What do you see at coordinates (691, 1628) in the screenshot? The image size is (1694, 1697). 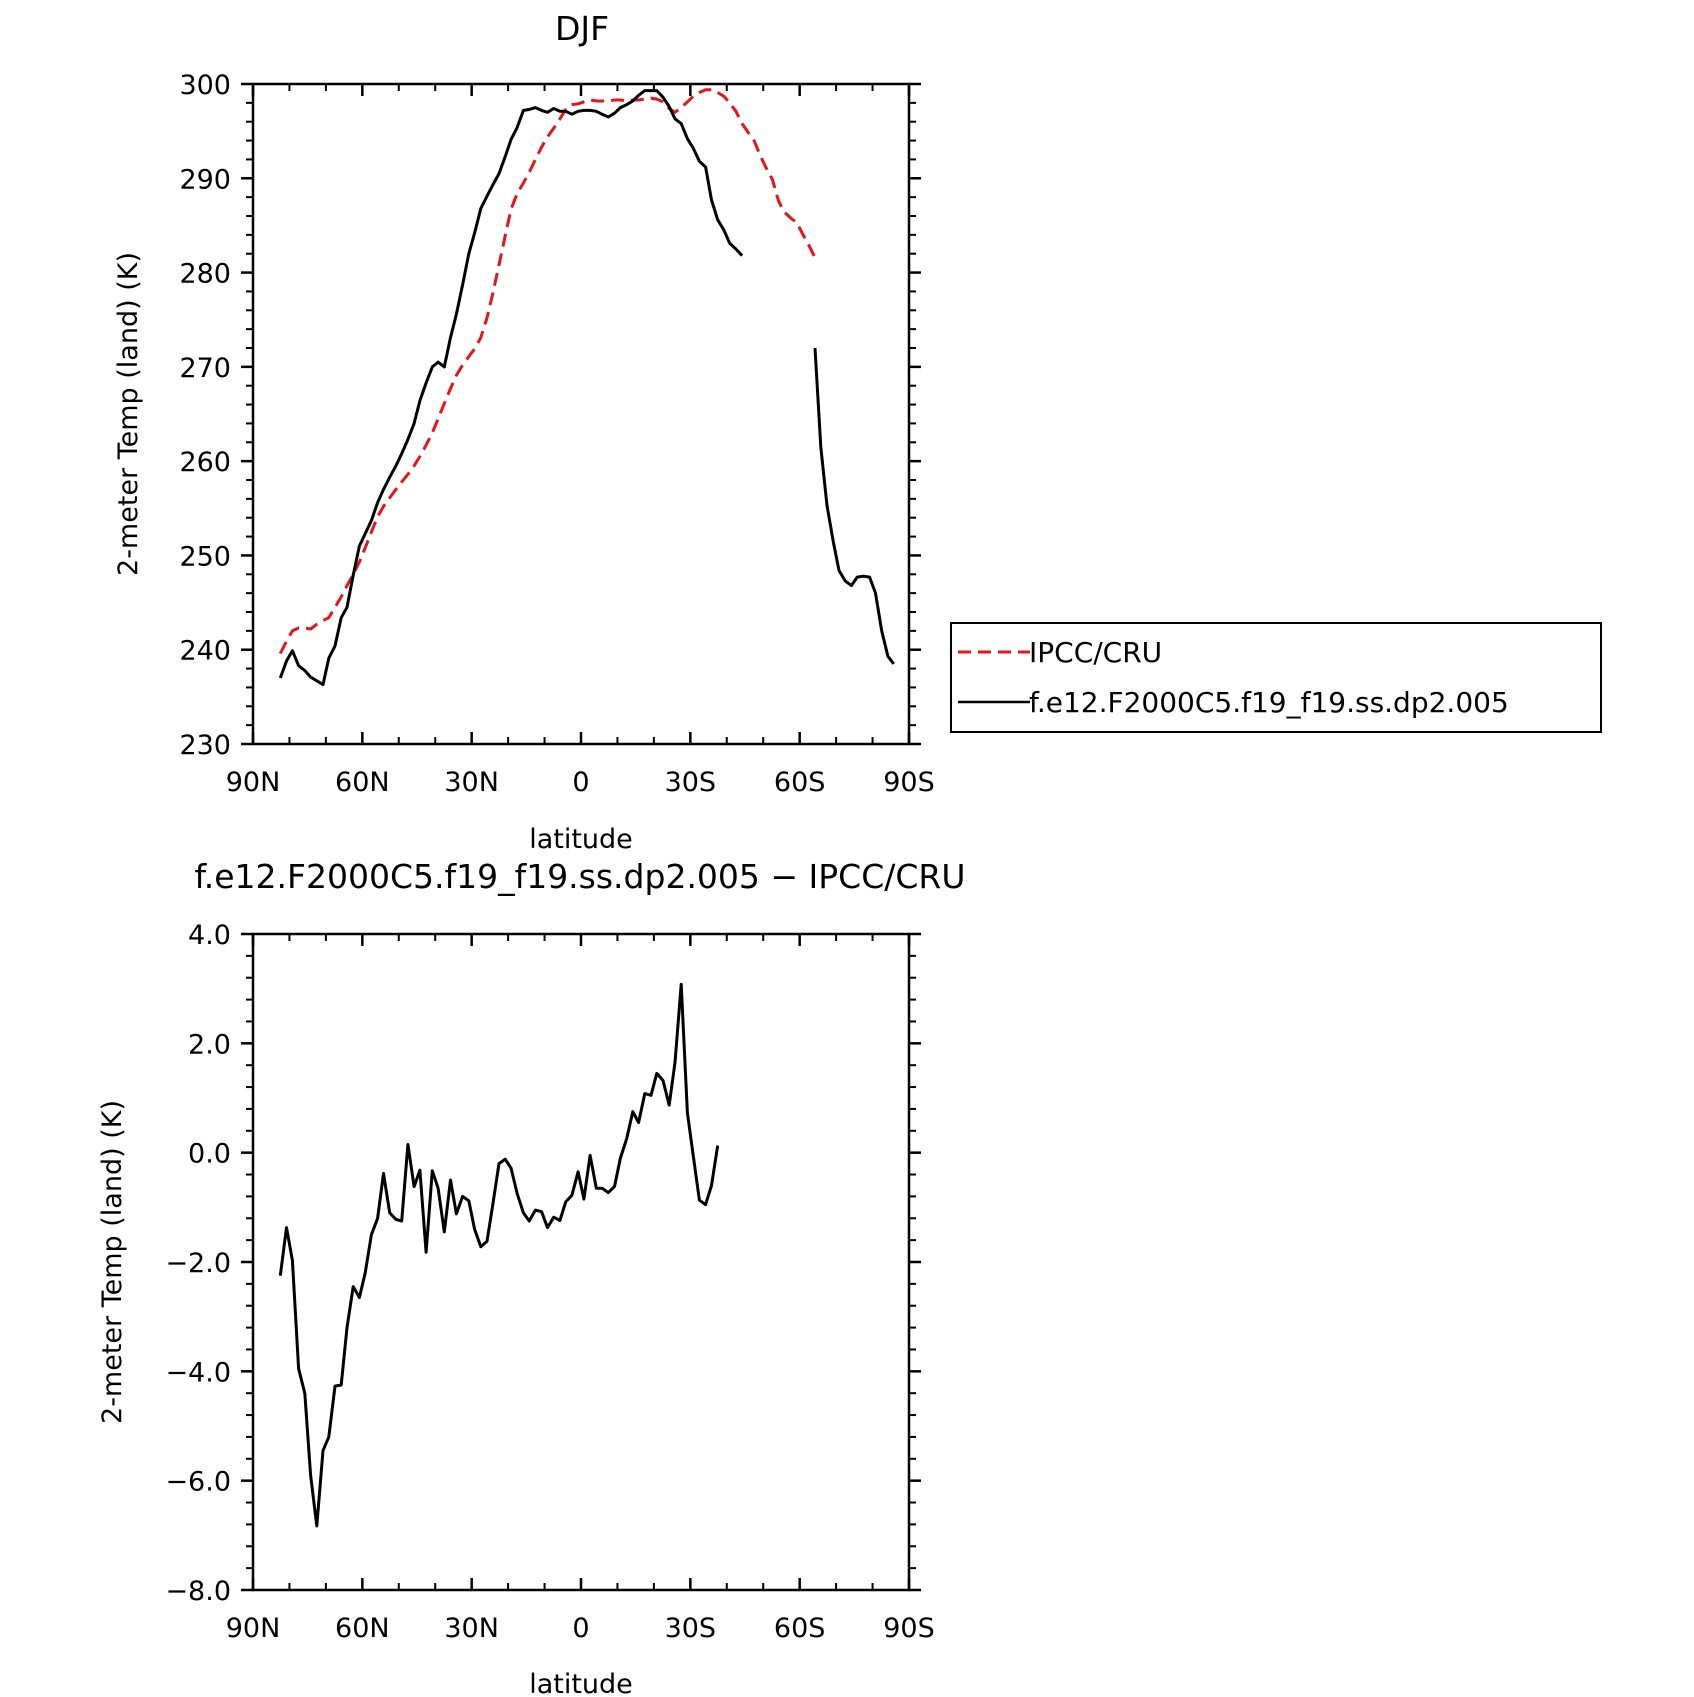 I see `bottom-x-tick-label: 30S` at bounding box center [691, 1628].